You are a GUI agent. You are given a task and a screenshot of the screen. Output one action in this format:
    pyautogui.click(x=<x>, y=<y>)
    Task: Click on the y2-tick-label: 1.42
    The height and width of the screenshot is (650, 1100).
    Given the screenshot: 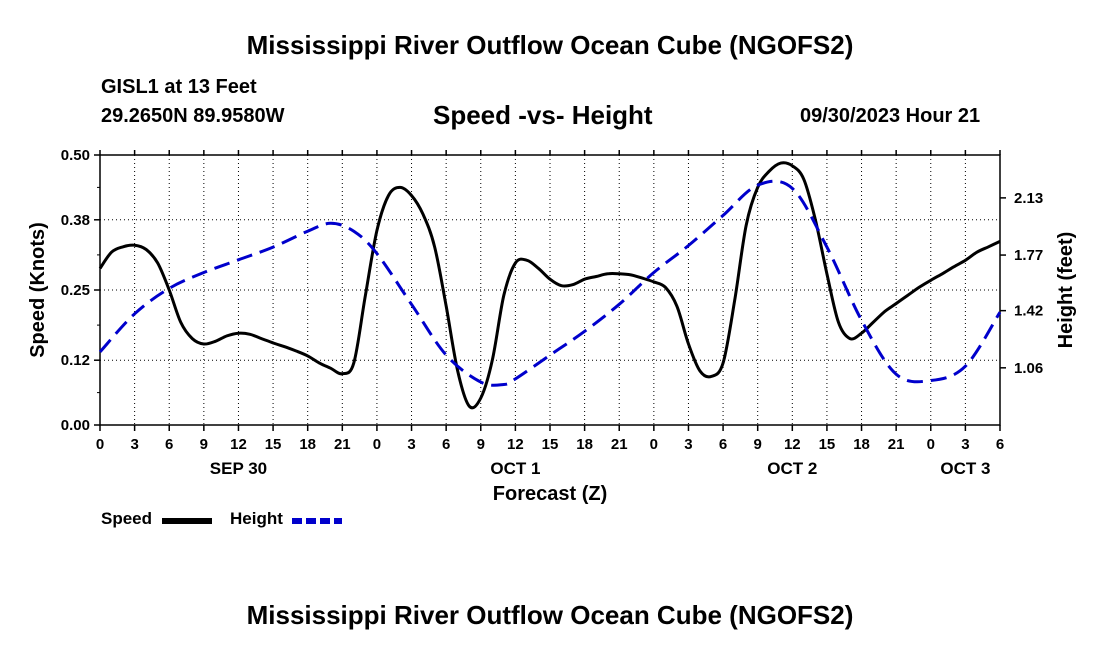 What is the action you would take?
    pyautogui.click(x=1028, y=311)
    